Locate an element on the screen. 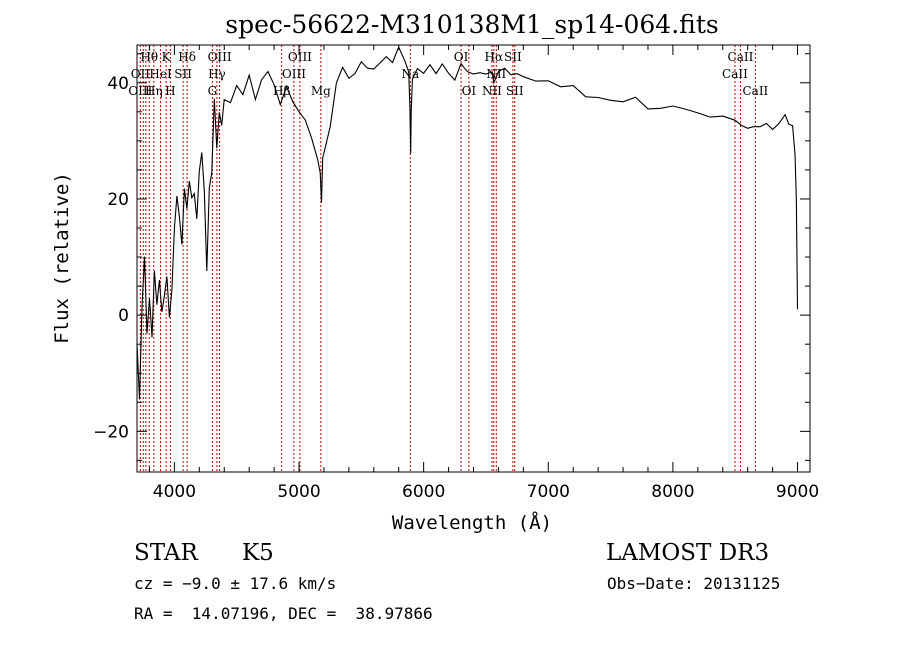 The height and width of the screenshot is (649, 900). line-annotation: G is located at coordinates (213, 91).